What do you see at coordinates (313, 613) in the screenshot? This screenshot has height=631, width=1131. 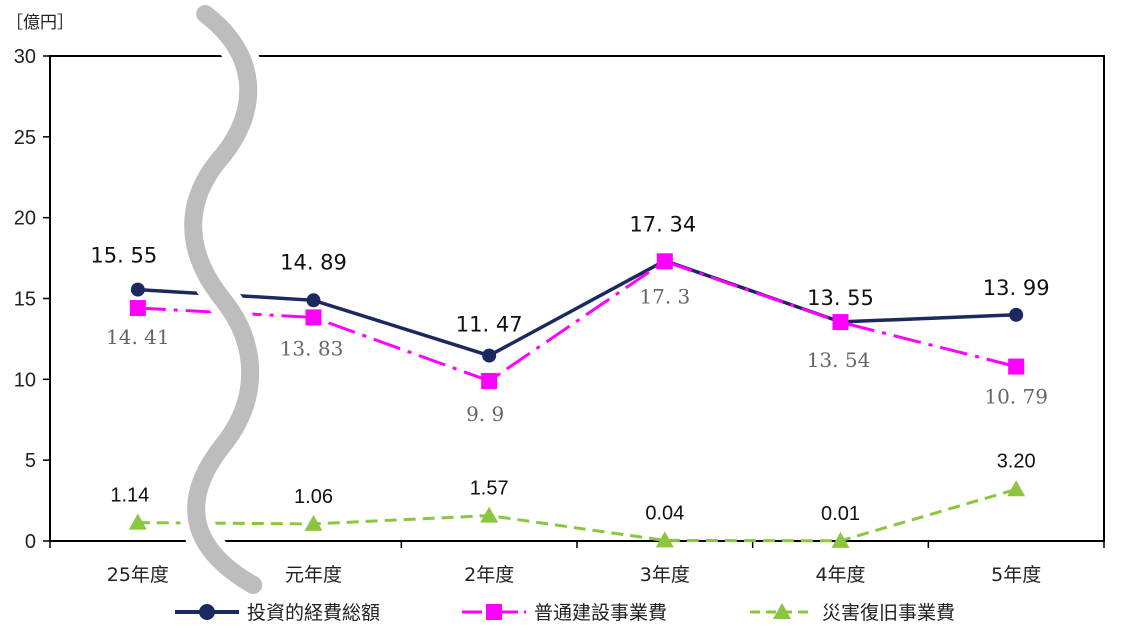 I see `legend-label: 投資的経費総額` at bounding box center [313, 613].